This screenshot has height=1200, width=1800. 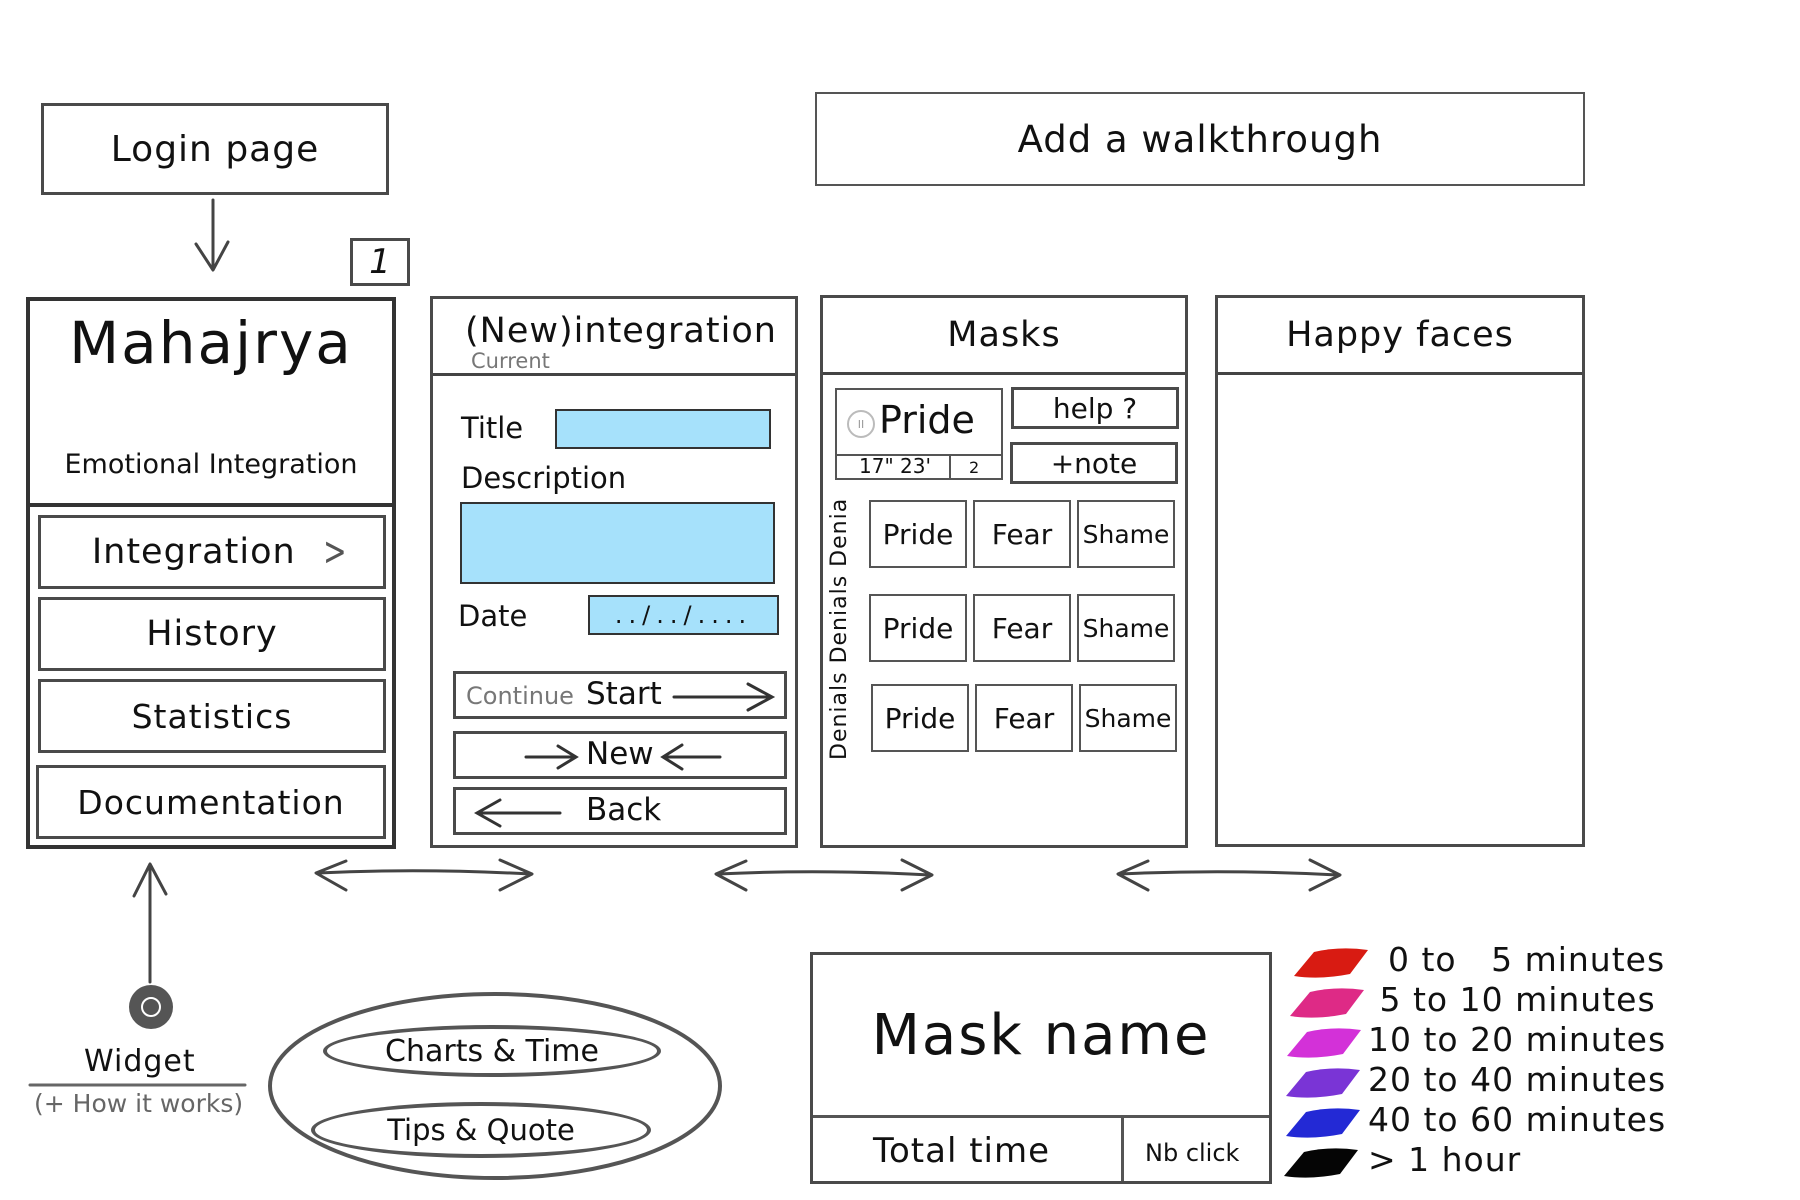 I want to click on arrow-down-icon, so click(x=212, y=235).